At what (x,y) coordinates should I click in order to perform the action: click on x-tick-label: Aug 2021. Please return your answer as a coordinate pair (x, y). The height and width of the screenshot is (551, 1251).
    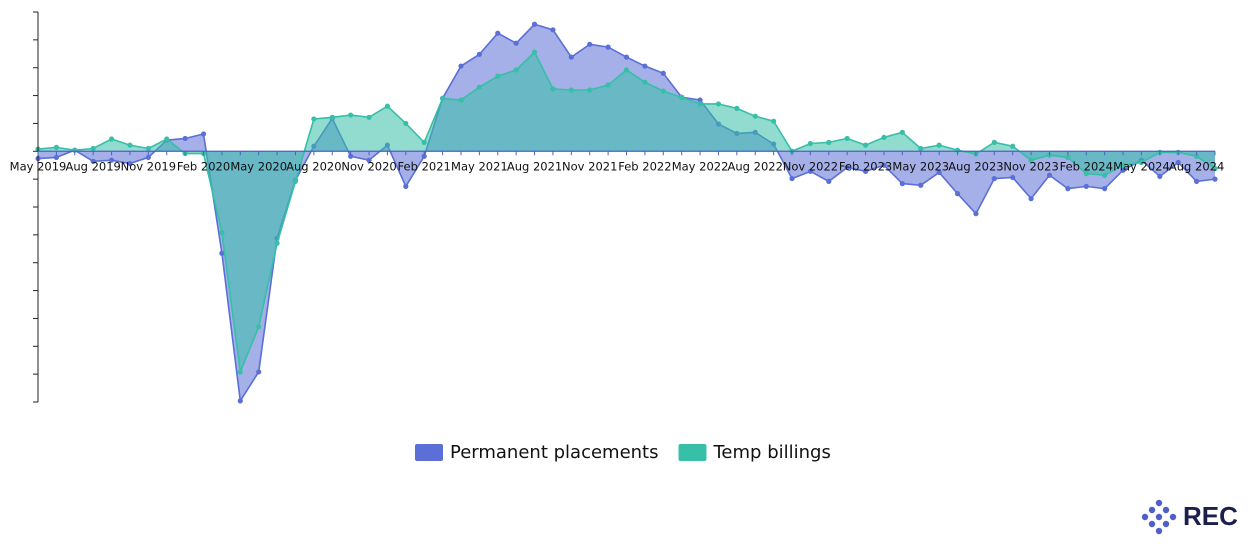
    Looking at the image, I should click on (534, 167).